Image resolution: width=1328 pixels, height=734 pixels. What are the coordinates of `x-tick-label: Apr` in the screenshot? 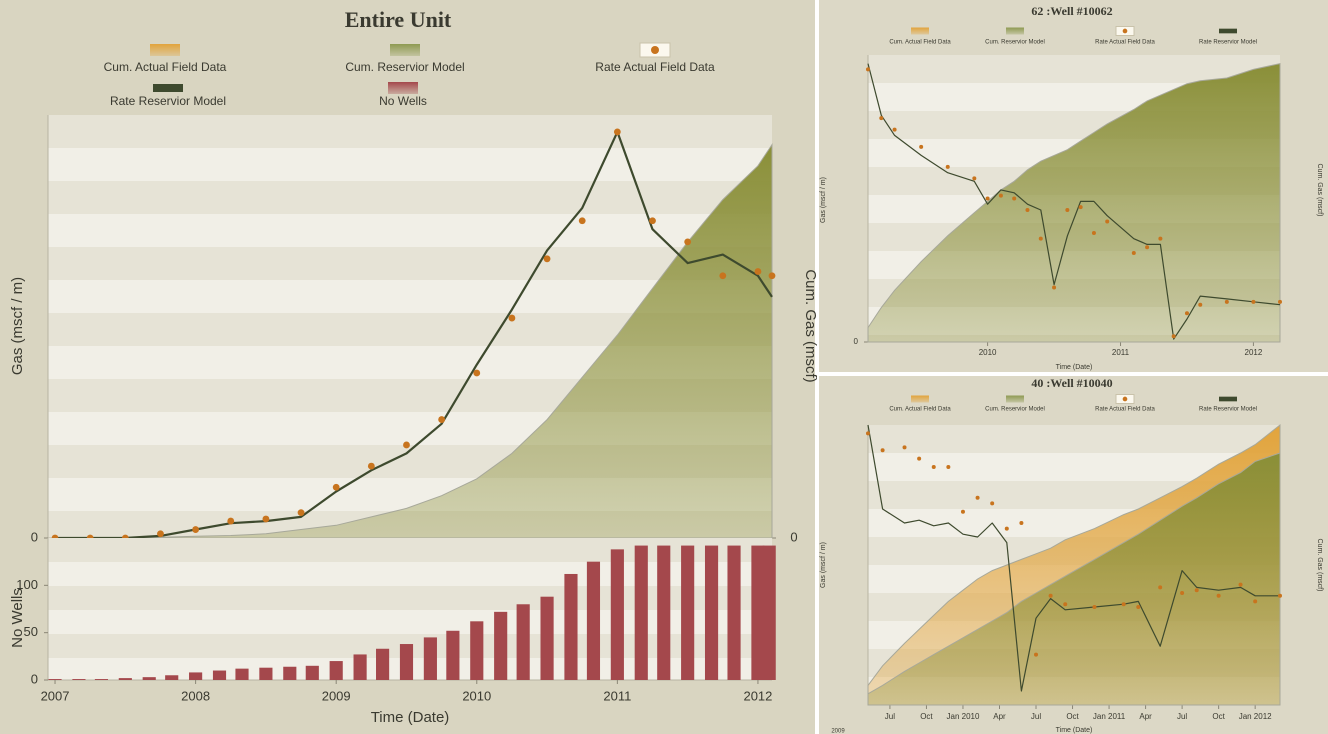 It's located at (999, 716).